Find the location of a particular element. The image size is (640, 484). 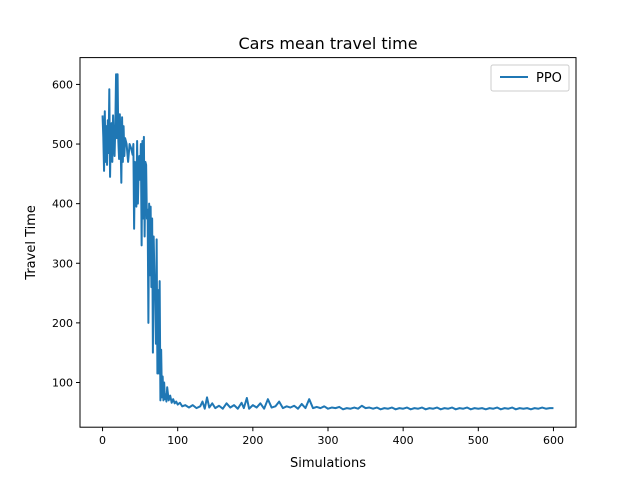

y-tick-label: 300 is located at coordinates (62, 263).